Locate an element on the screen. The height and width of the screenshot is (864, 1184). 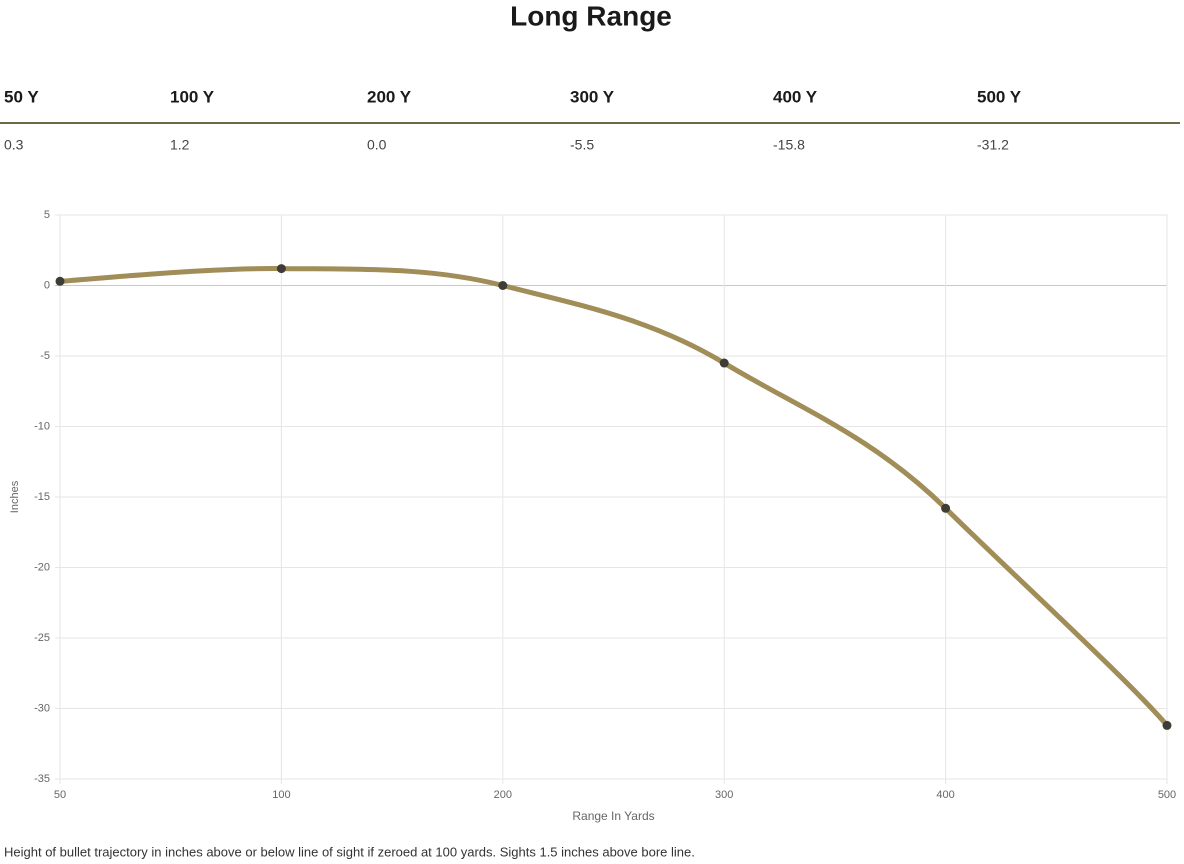
y-tick-label: -35 is located at coordinates (42, 779).